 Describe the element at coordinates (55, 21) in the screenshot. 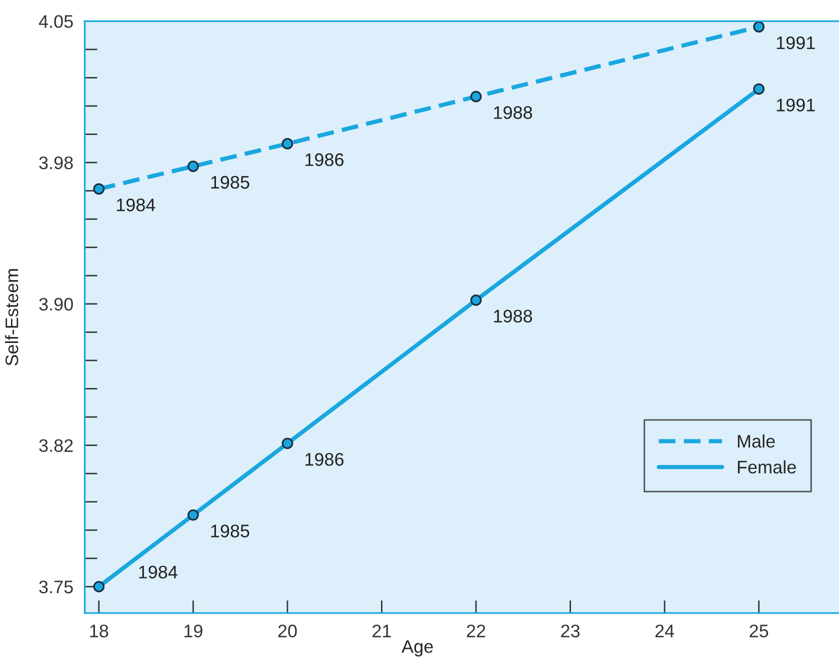

I see `y-tick-label: 4.05` at that location.